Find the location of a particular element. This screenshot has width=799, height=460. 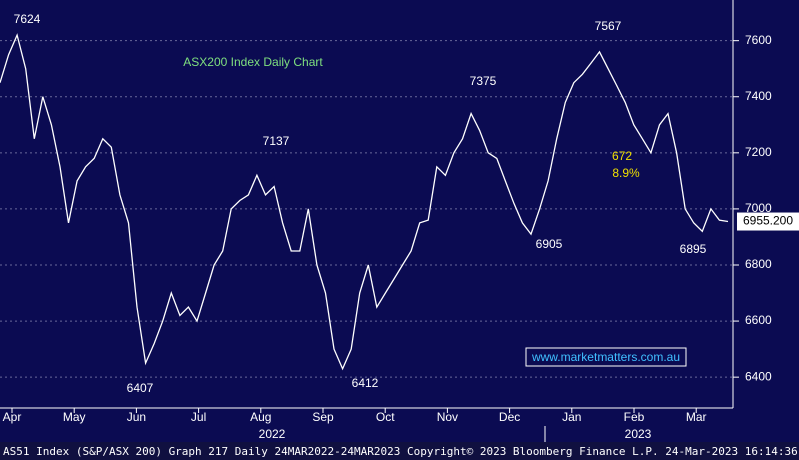

y-tick-label: 7000 is located at coordinates (758, 208).